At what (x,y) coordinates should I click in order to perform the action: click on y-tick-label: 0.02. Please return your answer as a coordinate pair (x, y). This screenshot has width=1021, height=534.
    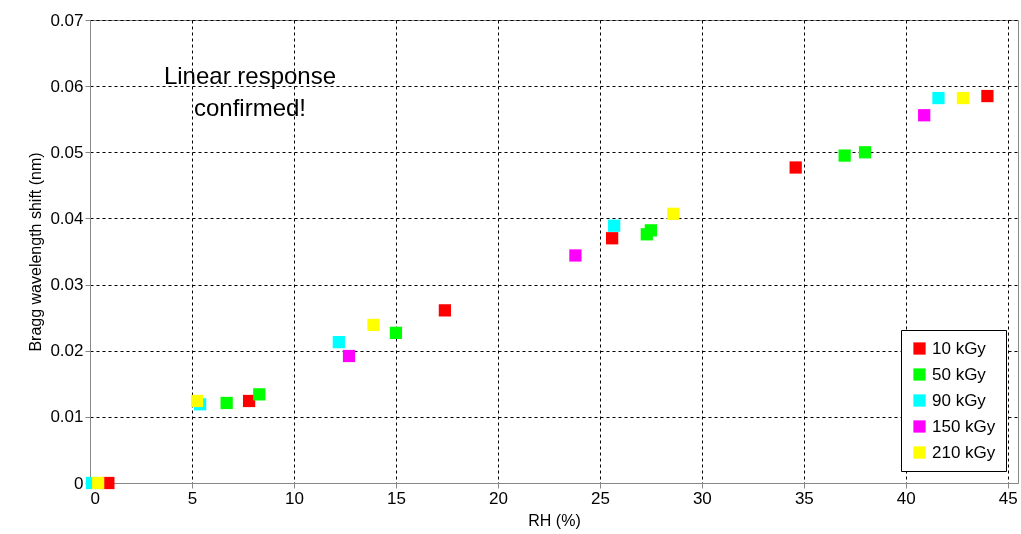
    Looking at the image, I should click on (67, 351).